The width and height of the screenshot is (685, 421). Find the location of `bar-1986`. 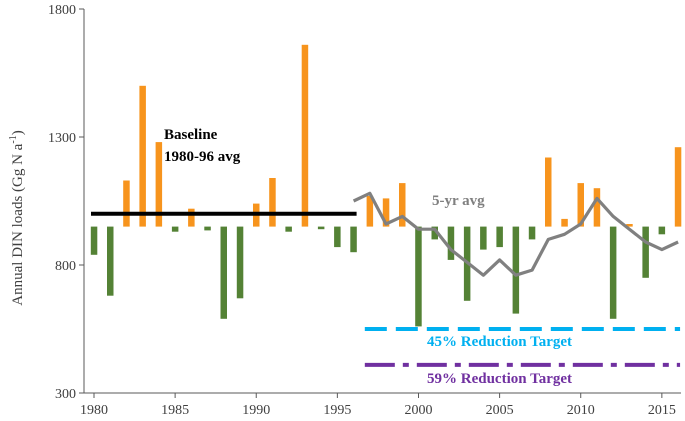

bar-1986 is located at coordinates (191, 217).